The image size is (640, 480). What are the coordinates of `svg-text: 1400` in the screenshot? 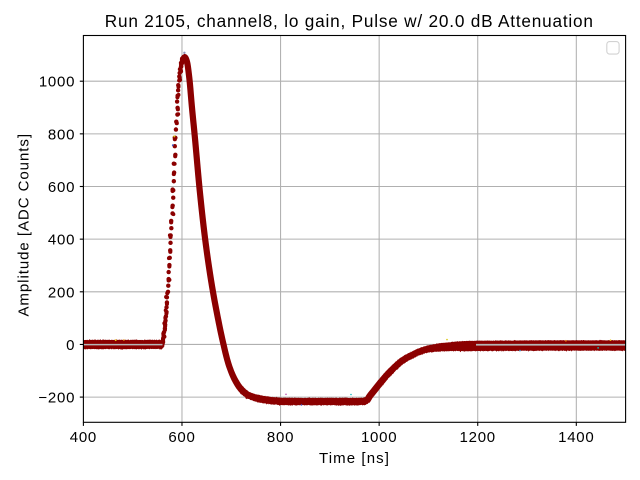 It's located at (576, 437).